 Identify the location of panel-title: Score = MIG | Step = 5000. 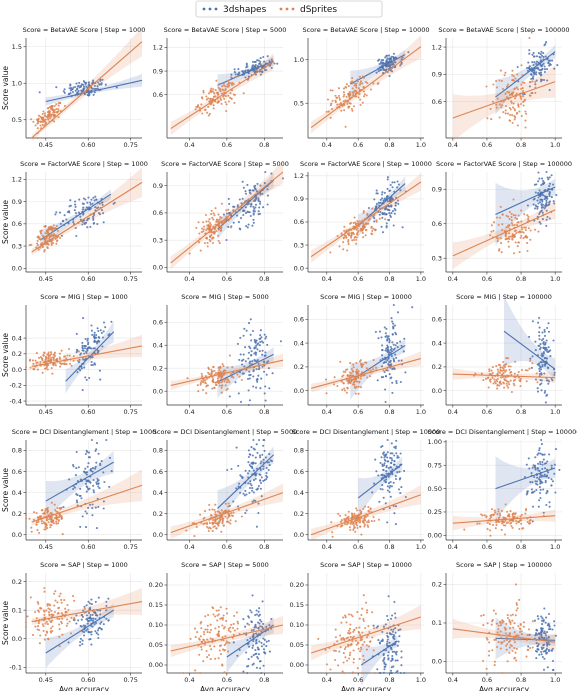
(225, 297).